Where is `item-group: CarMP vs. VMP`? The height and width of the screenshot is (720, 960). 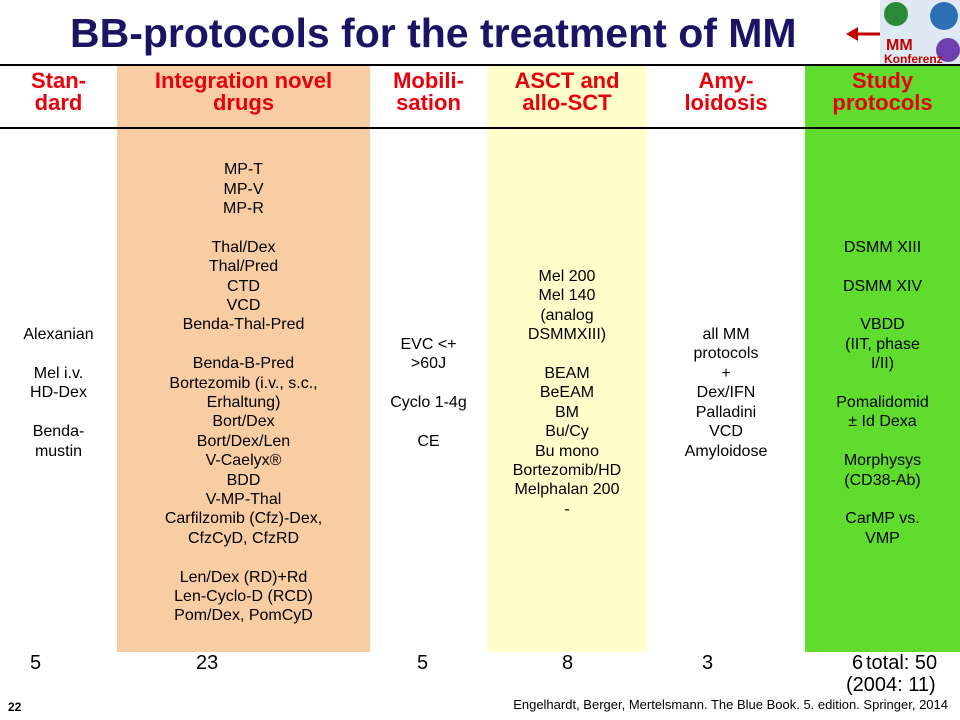
item-group: CarMP vs. VMP is located at coordinates (882, 528).